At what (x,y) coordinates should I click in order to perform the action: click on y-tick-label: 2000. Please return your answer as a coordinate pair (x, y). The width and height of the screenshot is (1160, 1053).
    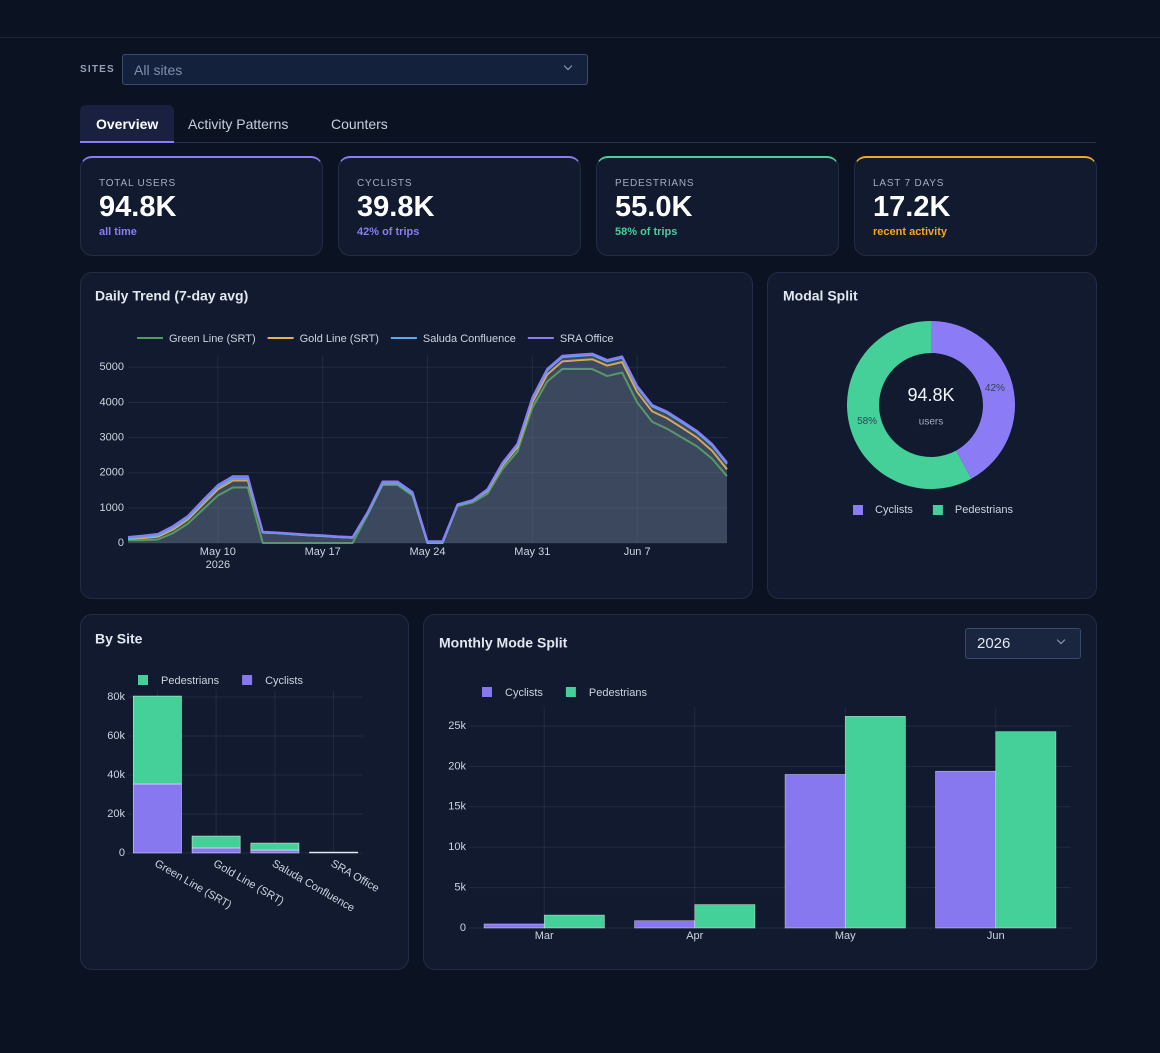
    Looking at the image, I should click on (112, 473).